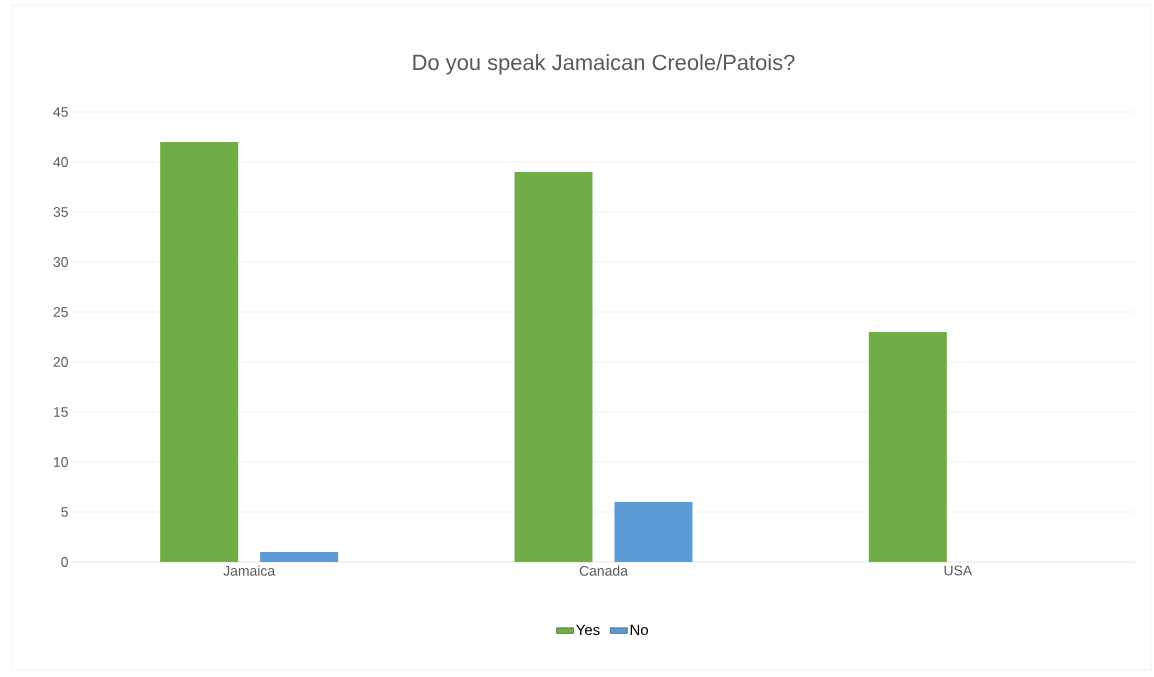  What do you see at coordinates (60, 162) in the screenshot?
I see `y-tick-label: 40` at bounding box center [60, 162].